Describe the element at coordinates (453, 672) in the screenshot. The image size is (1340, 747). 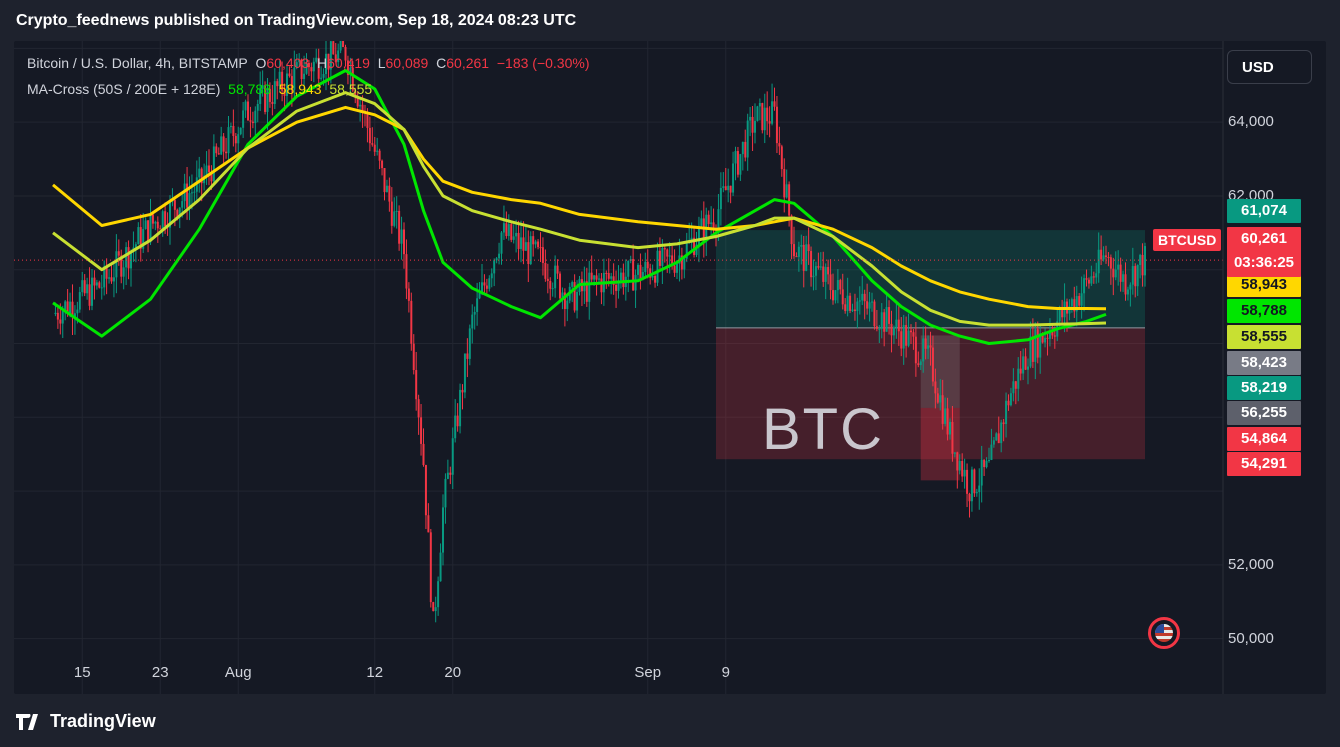
I see `x-tick-label: 20` at that location.